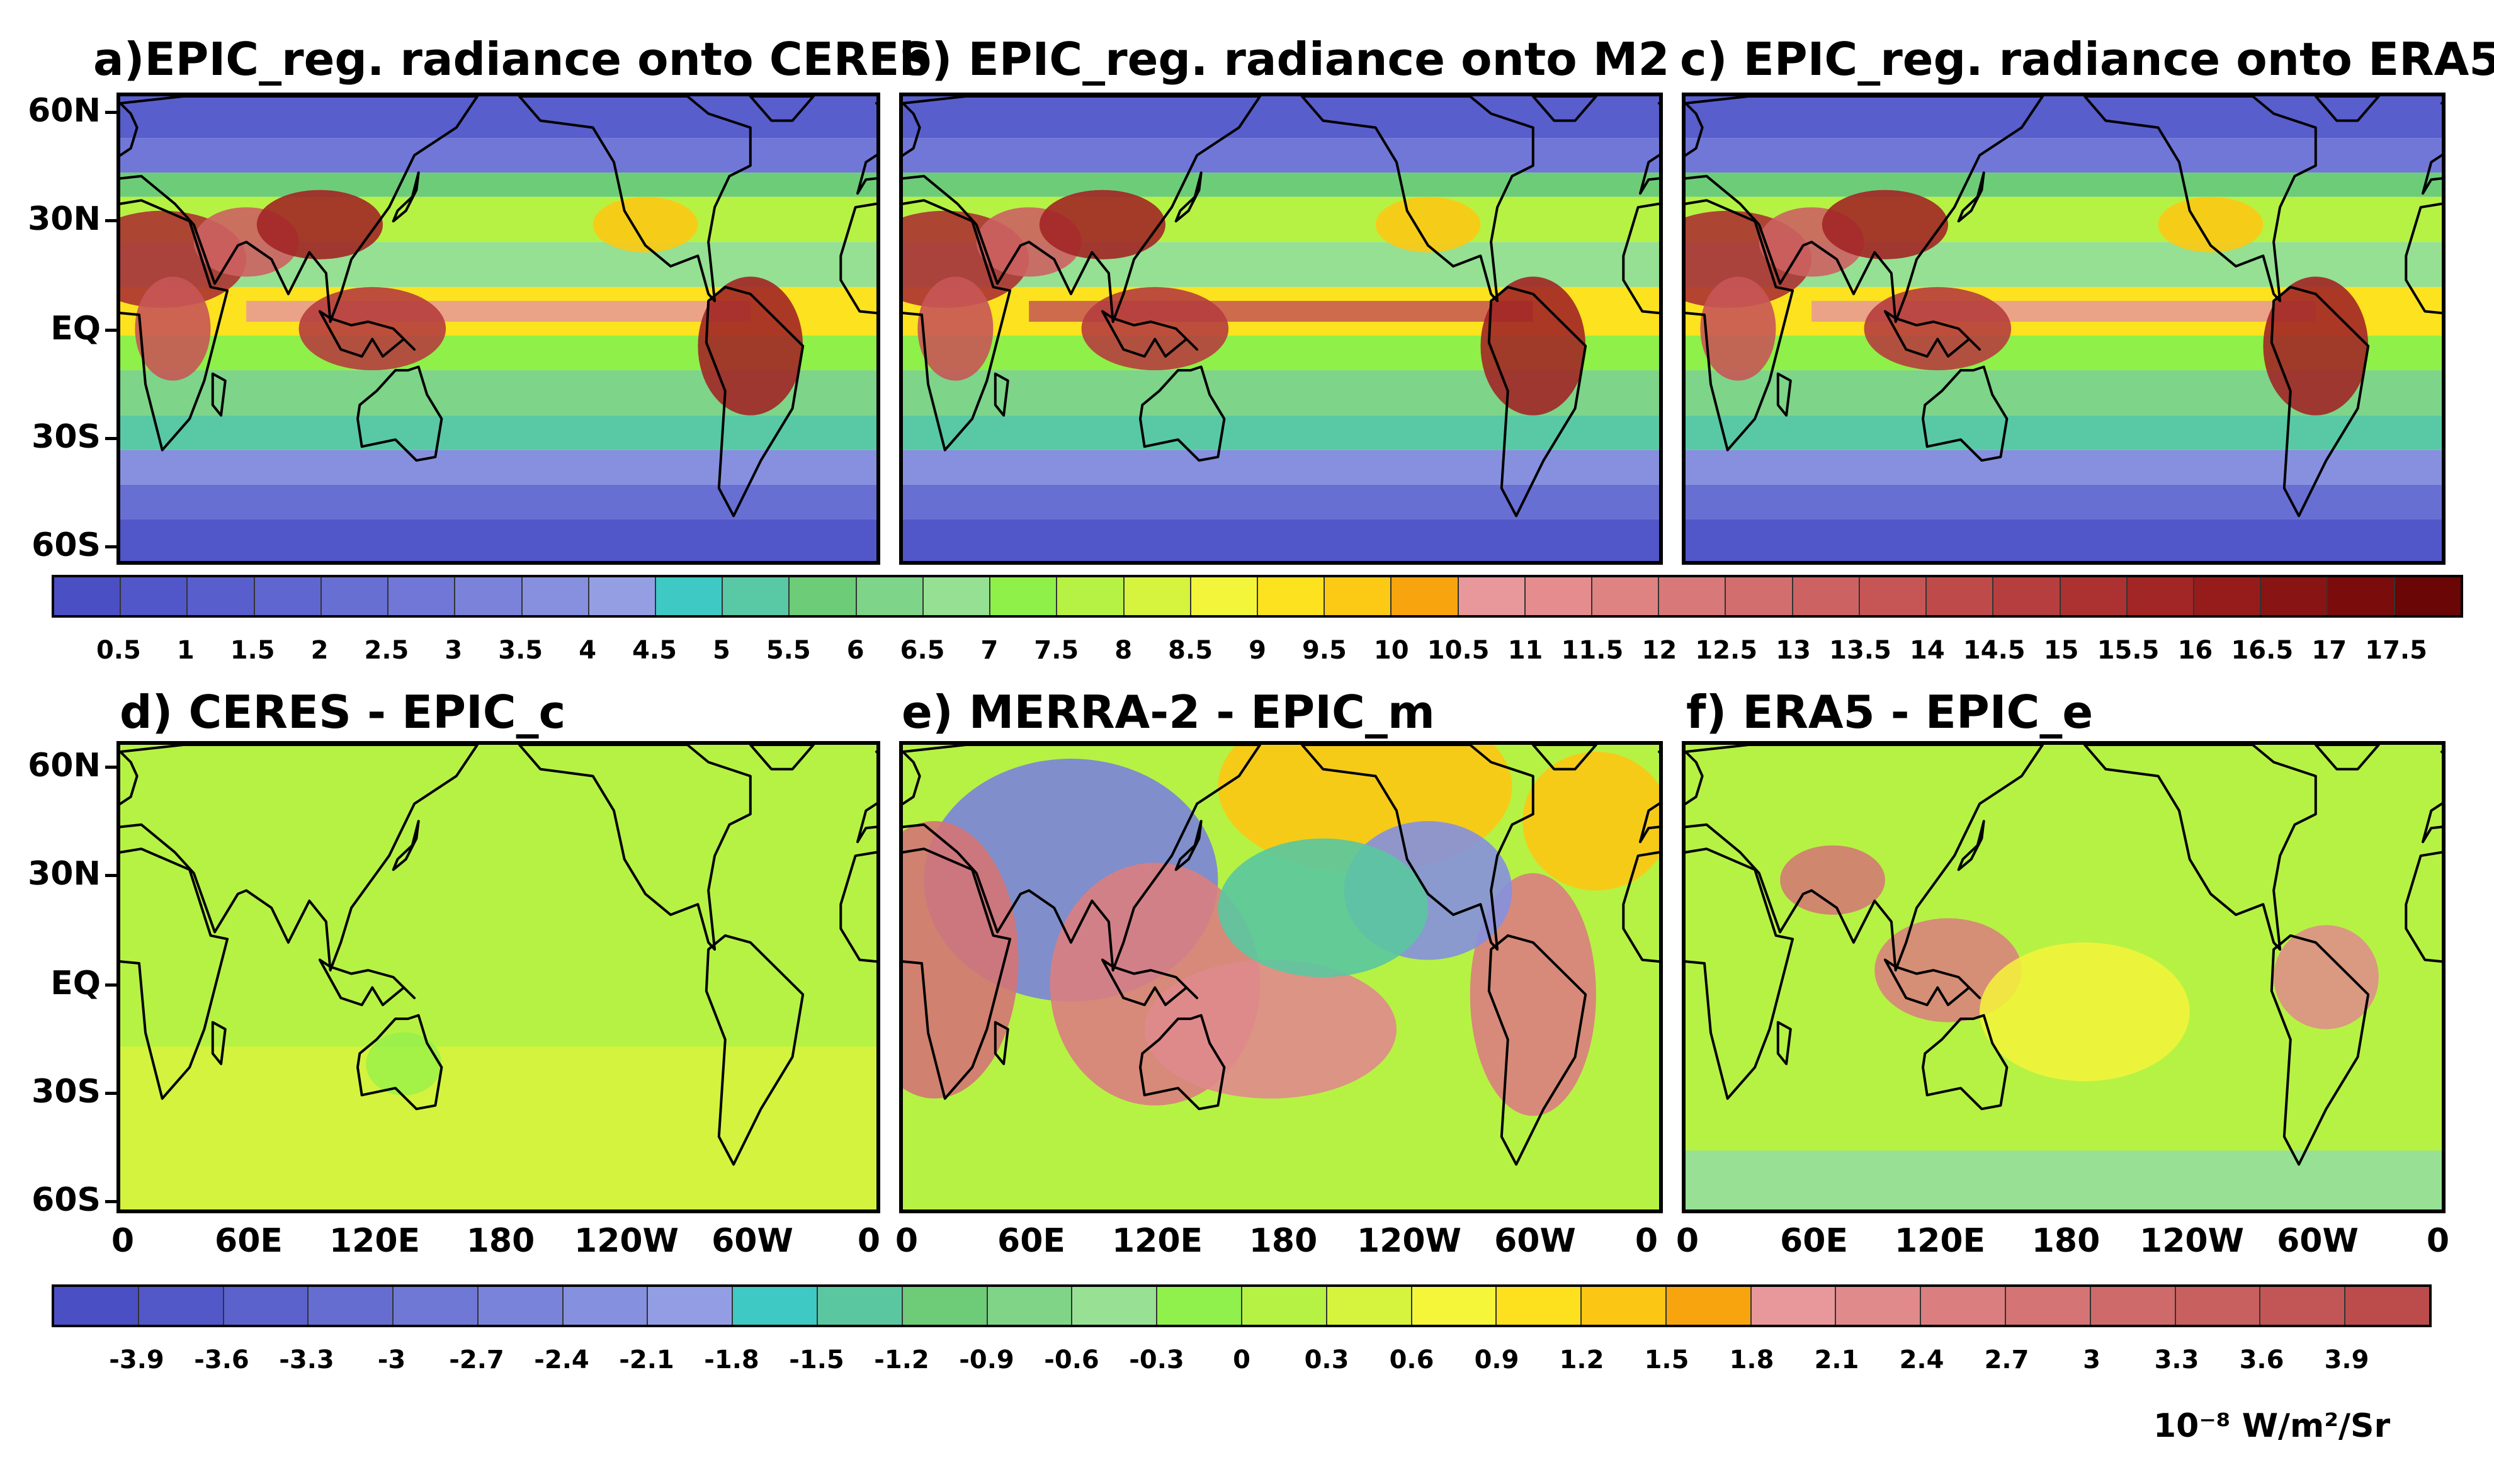 The width and height of the screenshot is (2494, 1484). I want to click on colorbar-tick-label: 11.5, so click(1592, 650).